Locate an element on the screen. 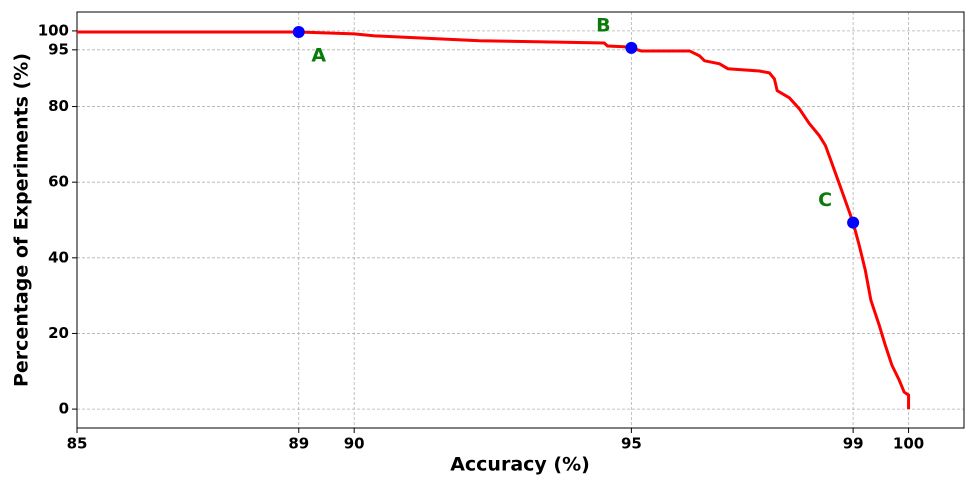 The image size is (977, 488). point-label: C is located at coordinates (825, 200).